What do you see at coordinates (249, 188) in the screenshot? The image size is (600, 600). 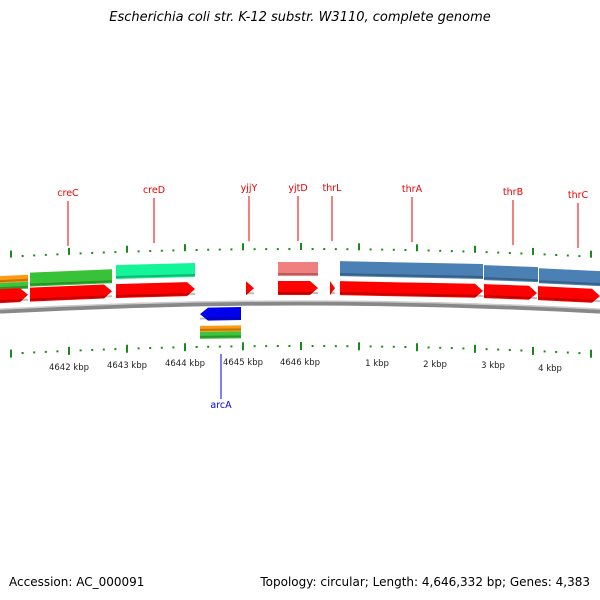 I see `gene-label-yjjY: yjjY` at bounding box center [249, 188].